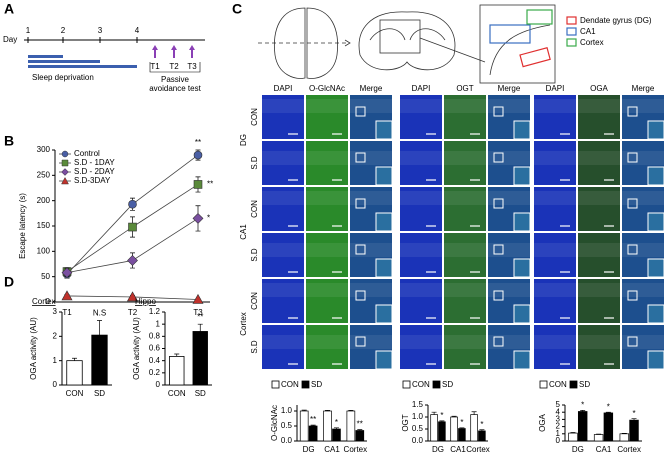 The width and height of the screenshot is (669, 460). What do you see at coordinates (243, 232) in the screenshot?
I see `region-label: CA1` at bounding box center [243, 232].